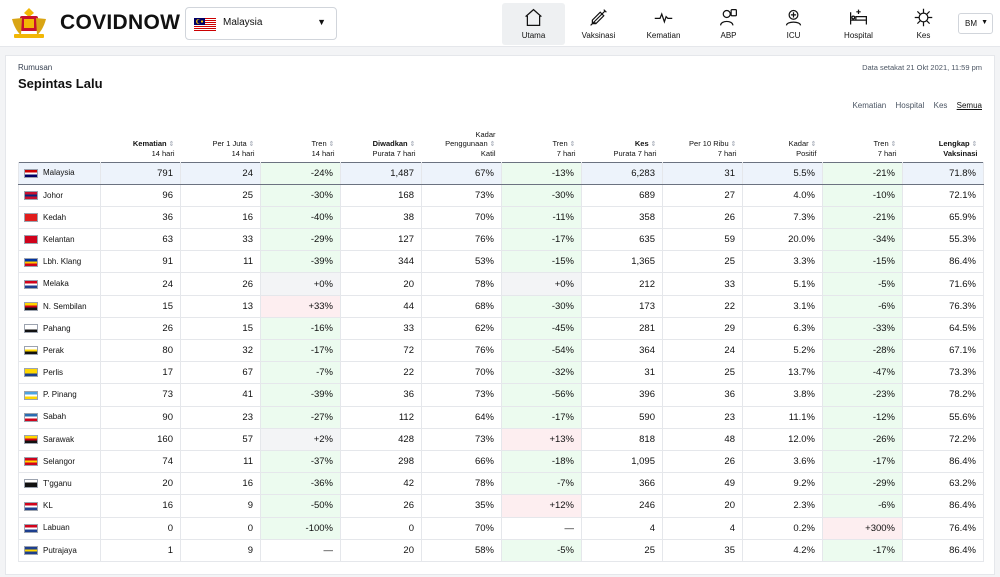 The height and width of the screenshot is (577, 1000). I want to click on column-header: Lengkap ⇕ Vaksinasi, so click(943, 145).